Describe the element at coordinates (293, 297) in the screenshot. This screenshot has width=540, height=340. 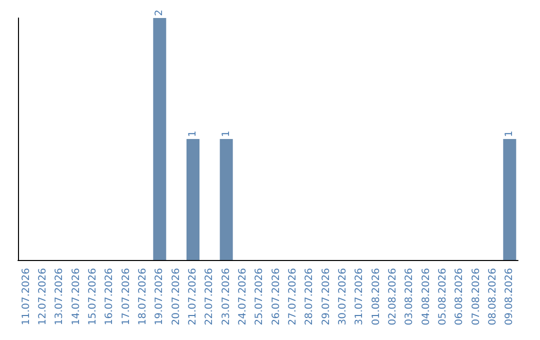
I see `x-tick-label: 27.07.2026` at that location.